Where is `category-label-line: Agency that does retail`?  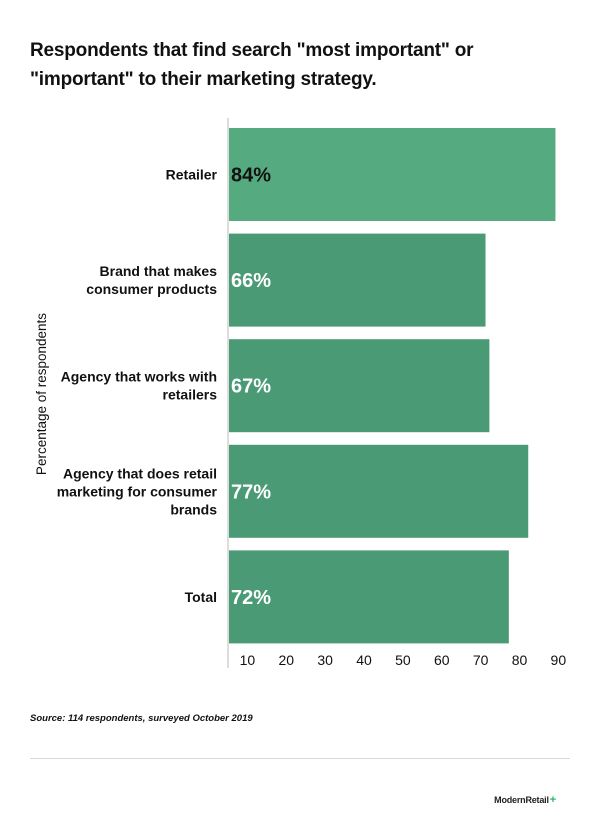 category-label-line: Agency that does retail is located at coordinates (140, 473).